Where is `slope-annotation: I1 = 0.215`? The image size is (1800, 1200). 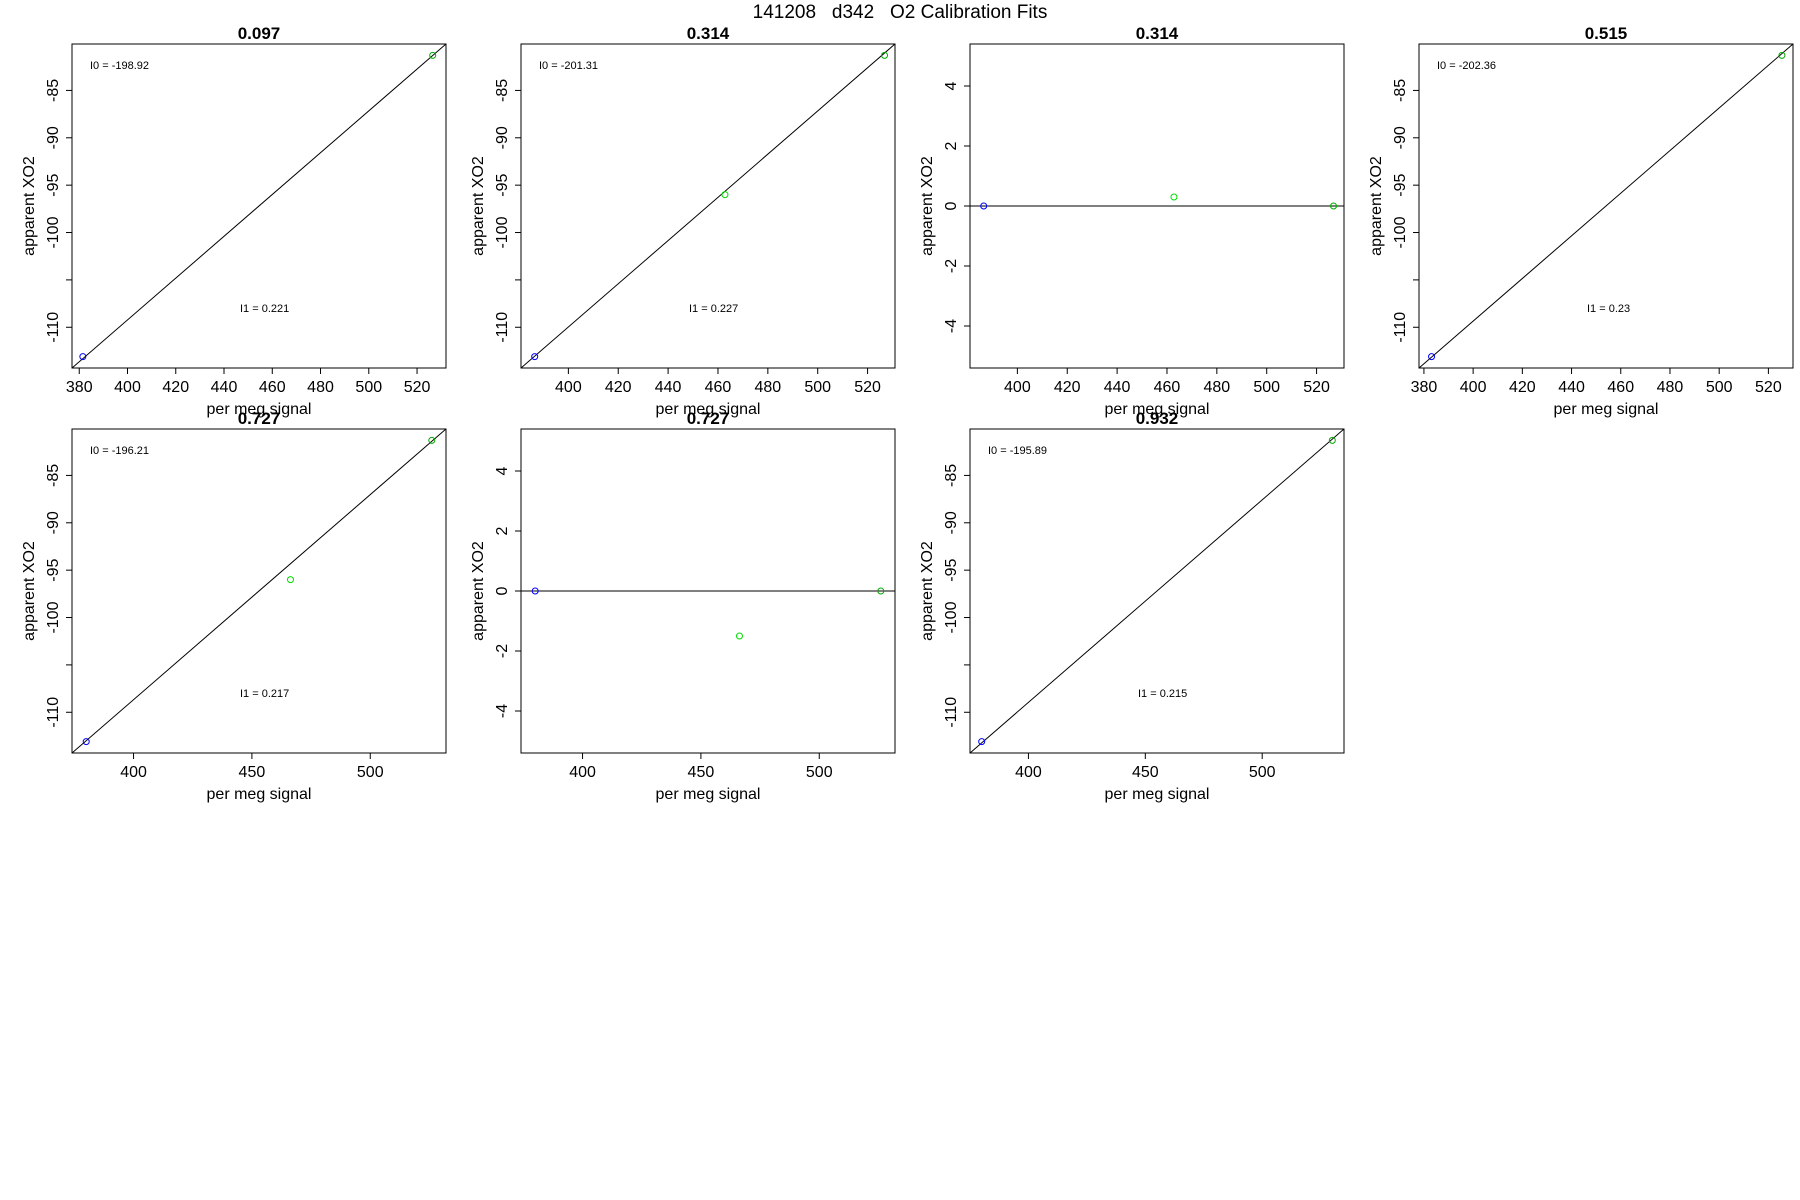 slope-annotation: I1 = 0.215 is located at coordinates (1162, 694).